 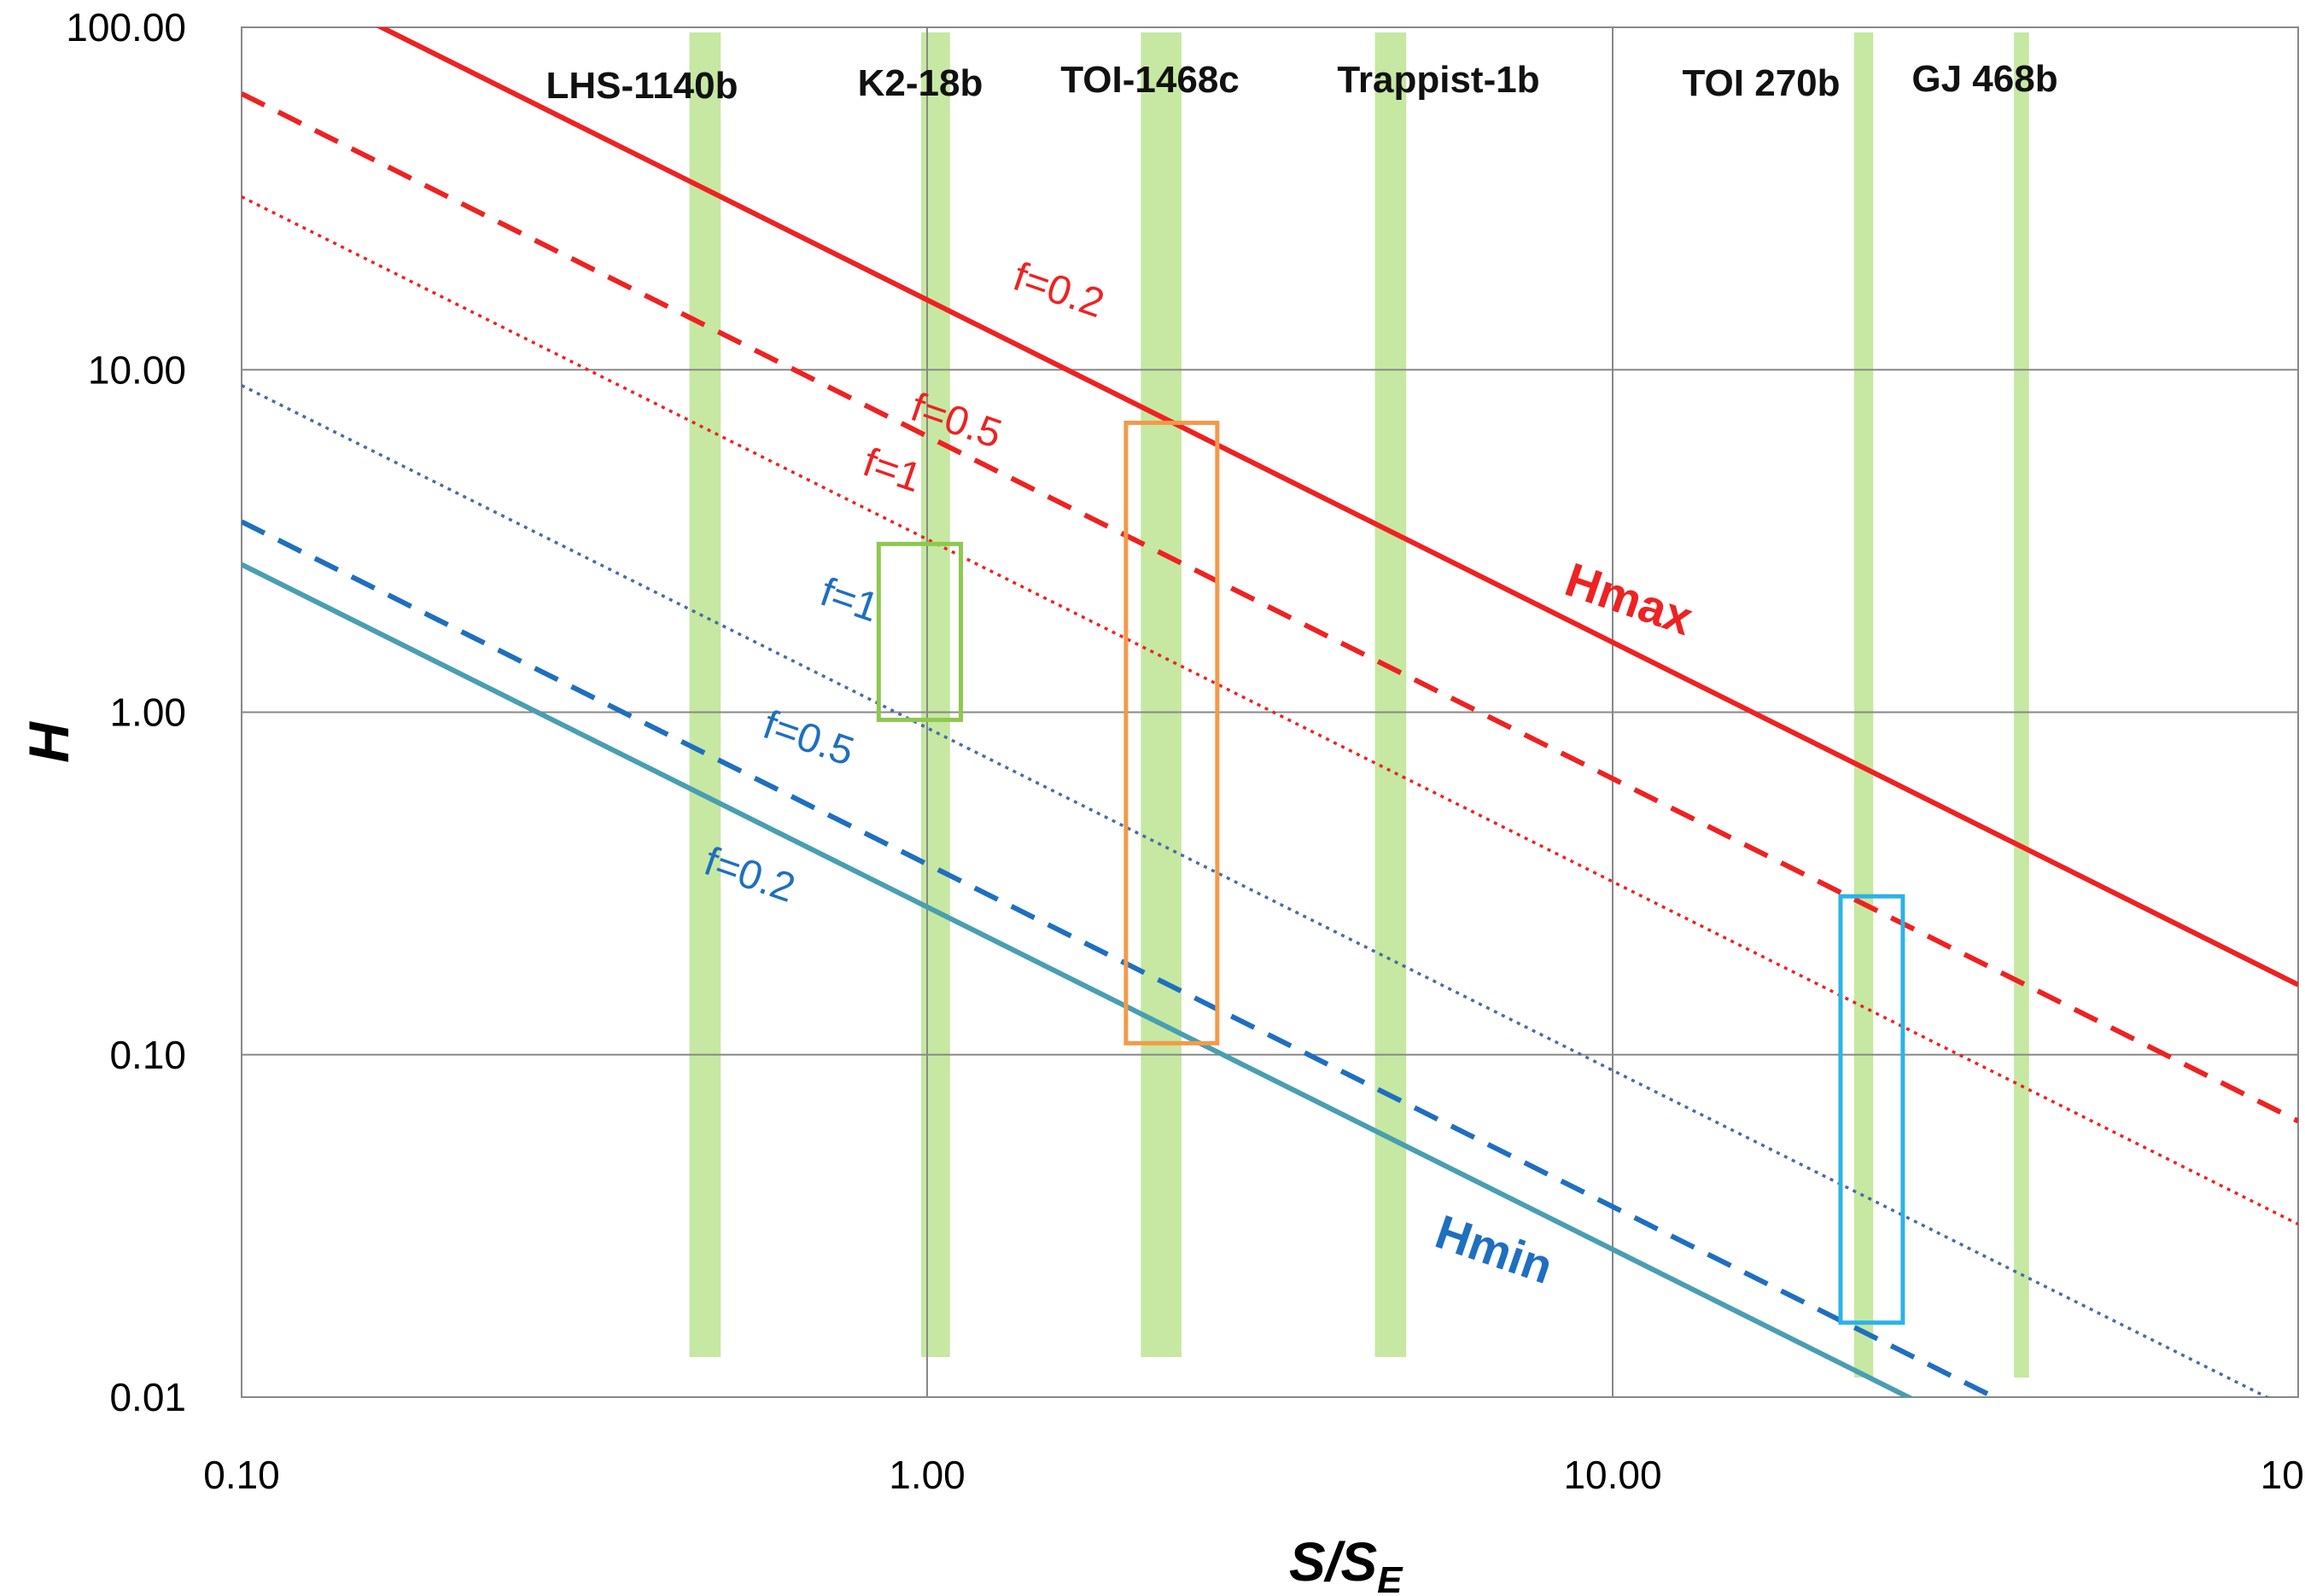 What do you see at coordinates (48, 742) in the screenshot?
I see `y-axis-label: H` at bounding box center [48, 742].